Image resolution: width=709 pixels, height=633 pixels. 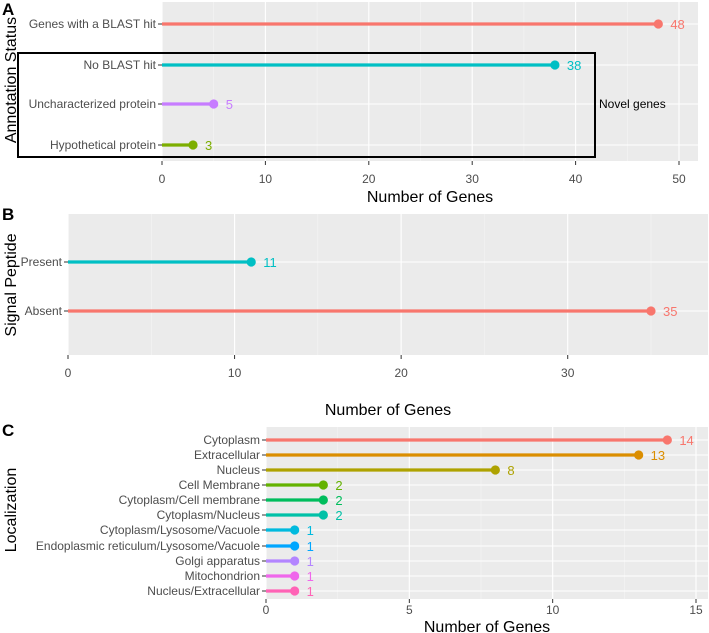 I want to click on x-tick-label: 5, so click(x=409, y=610).